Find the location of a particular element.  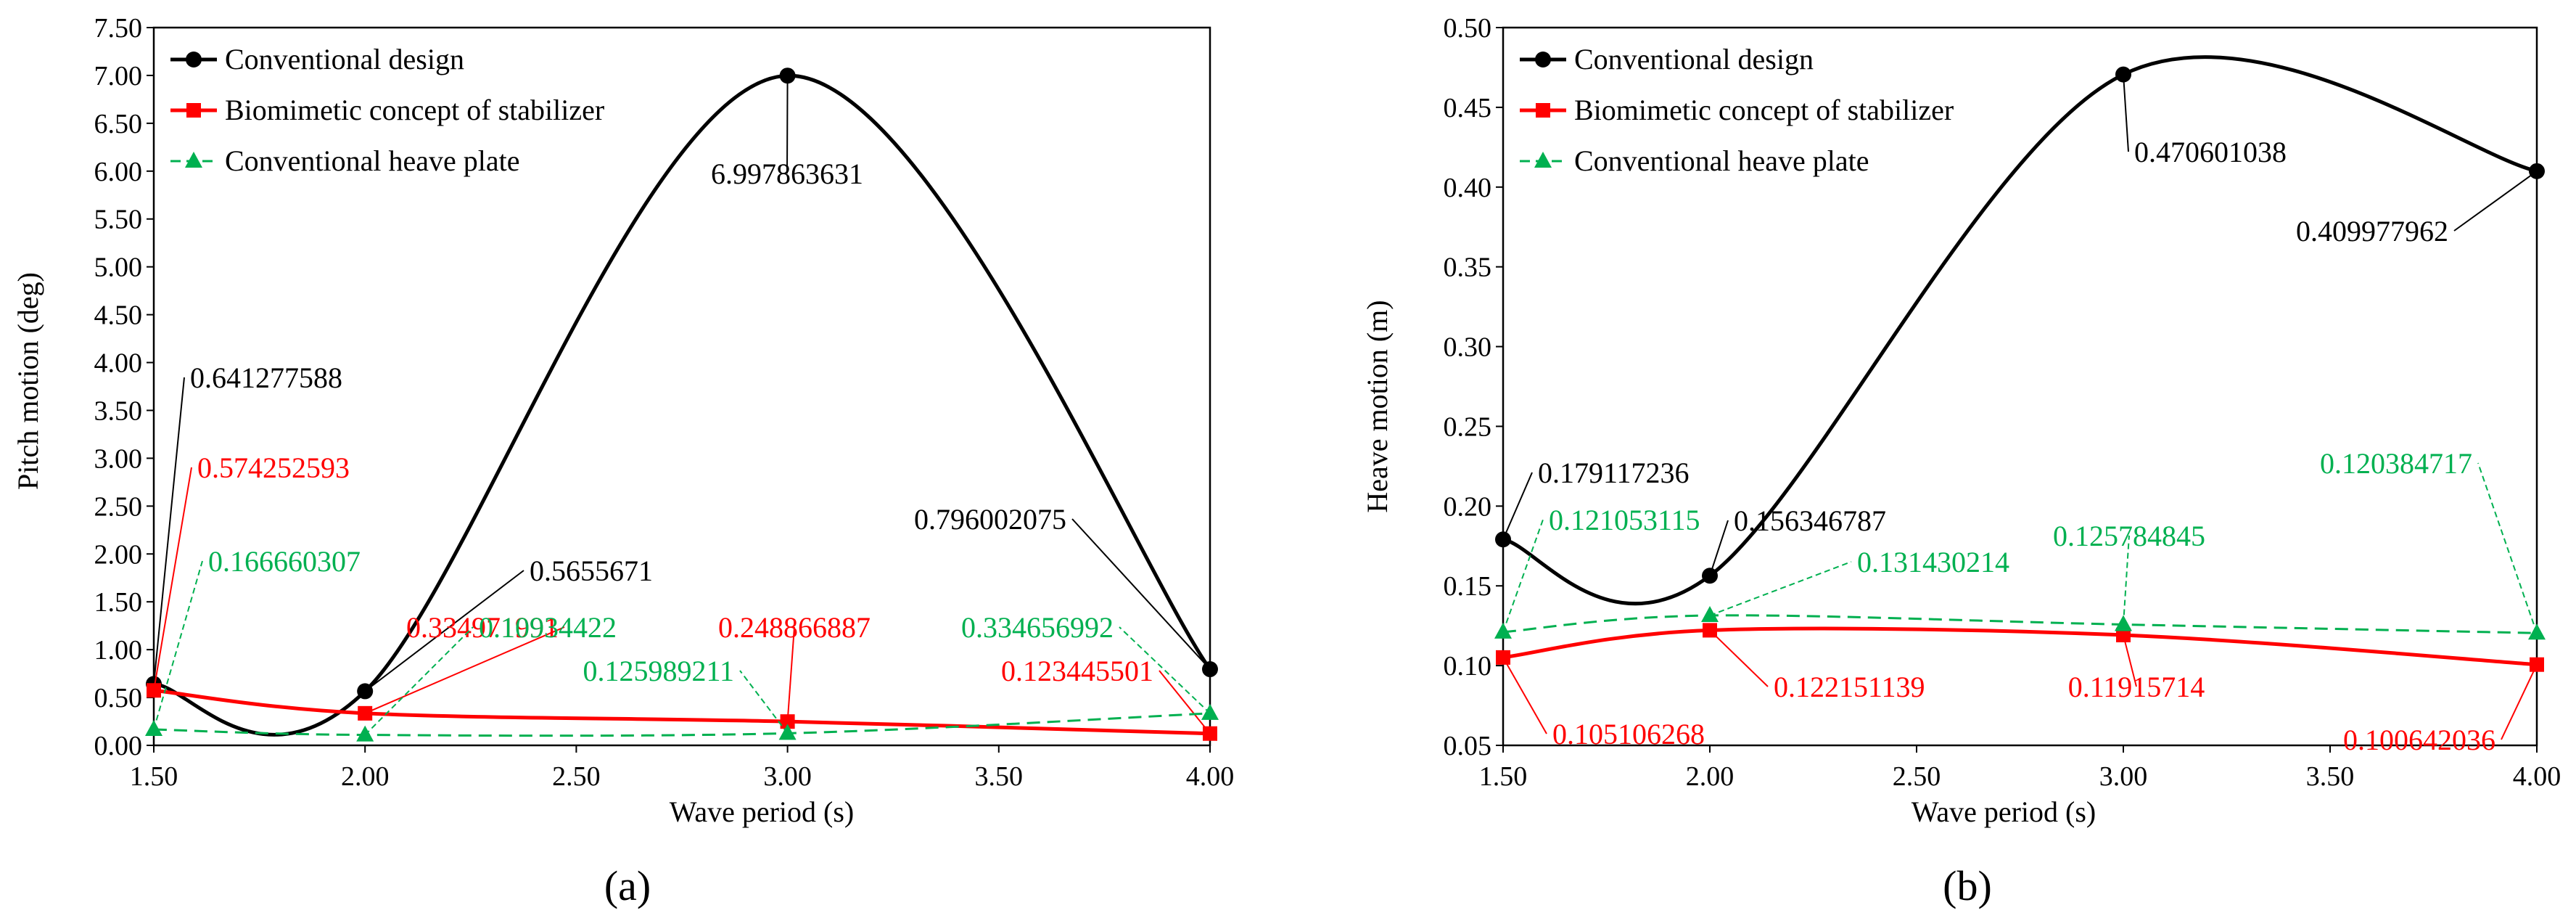

y-tick-label: 1.50 is located at coordinates (118, 602).